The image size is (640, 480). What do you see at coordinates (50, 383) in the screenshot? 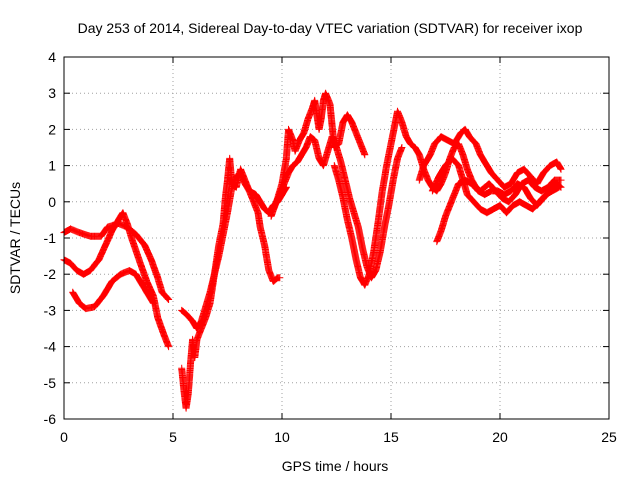
I see `y-tick-label: -5` at bounding box center [50, 383].